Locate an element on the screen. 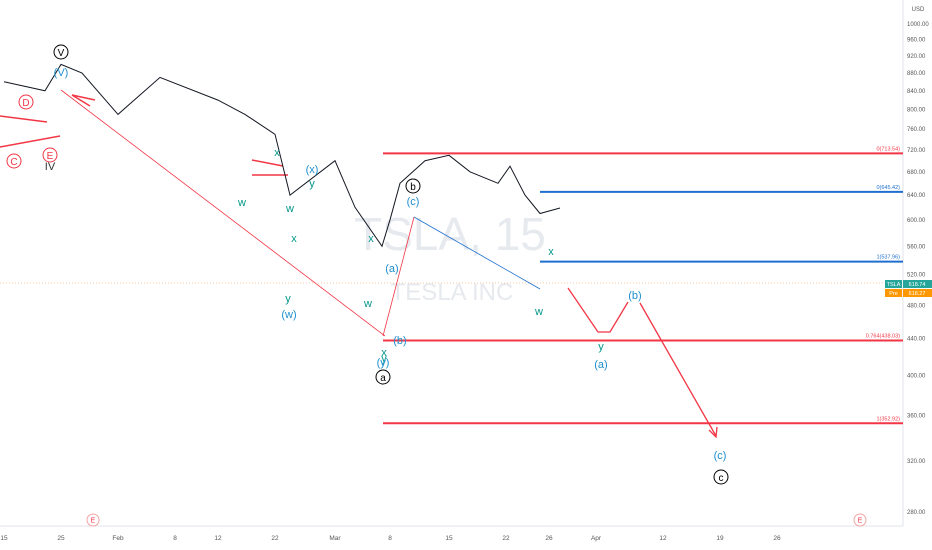 The image size is (932, 550). y-tick-label: 520.00 is located at coordinates (916, 276).